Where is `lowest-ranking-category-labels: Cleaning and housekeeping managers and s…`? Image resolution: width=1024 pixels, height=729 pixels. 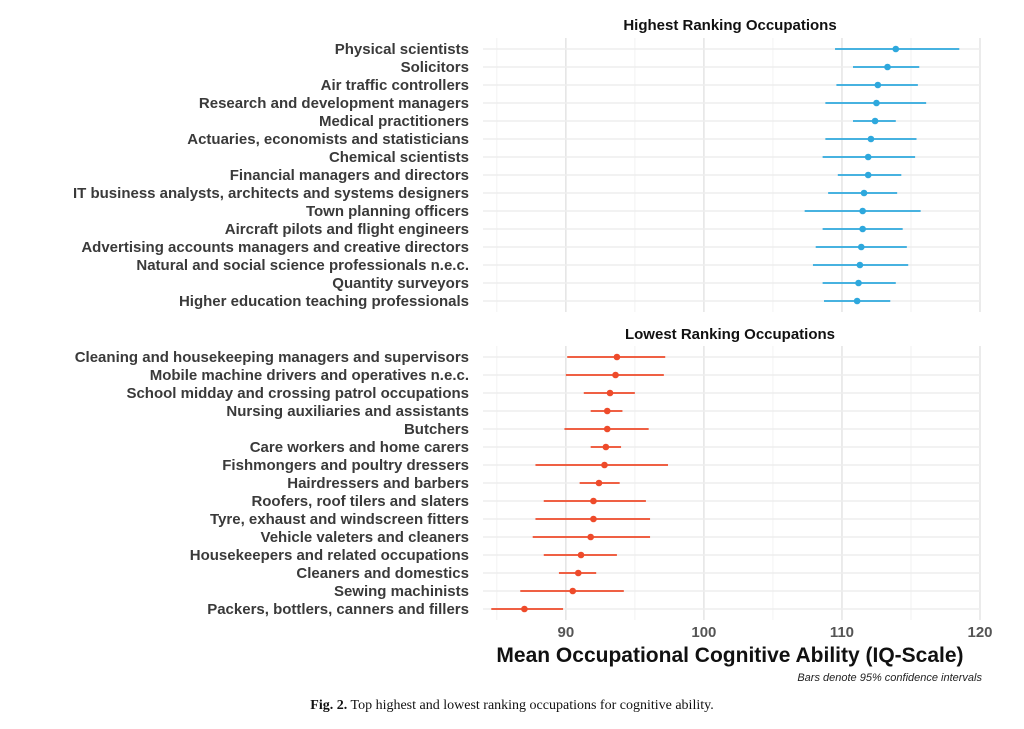 lowest-ranking-category-labels: Cleaning and housekeeping managers and s… is located at coordinates (272, 483).